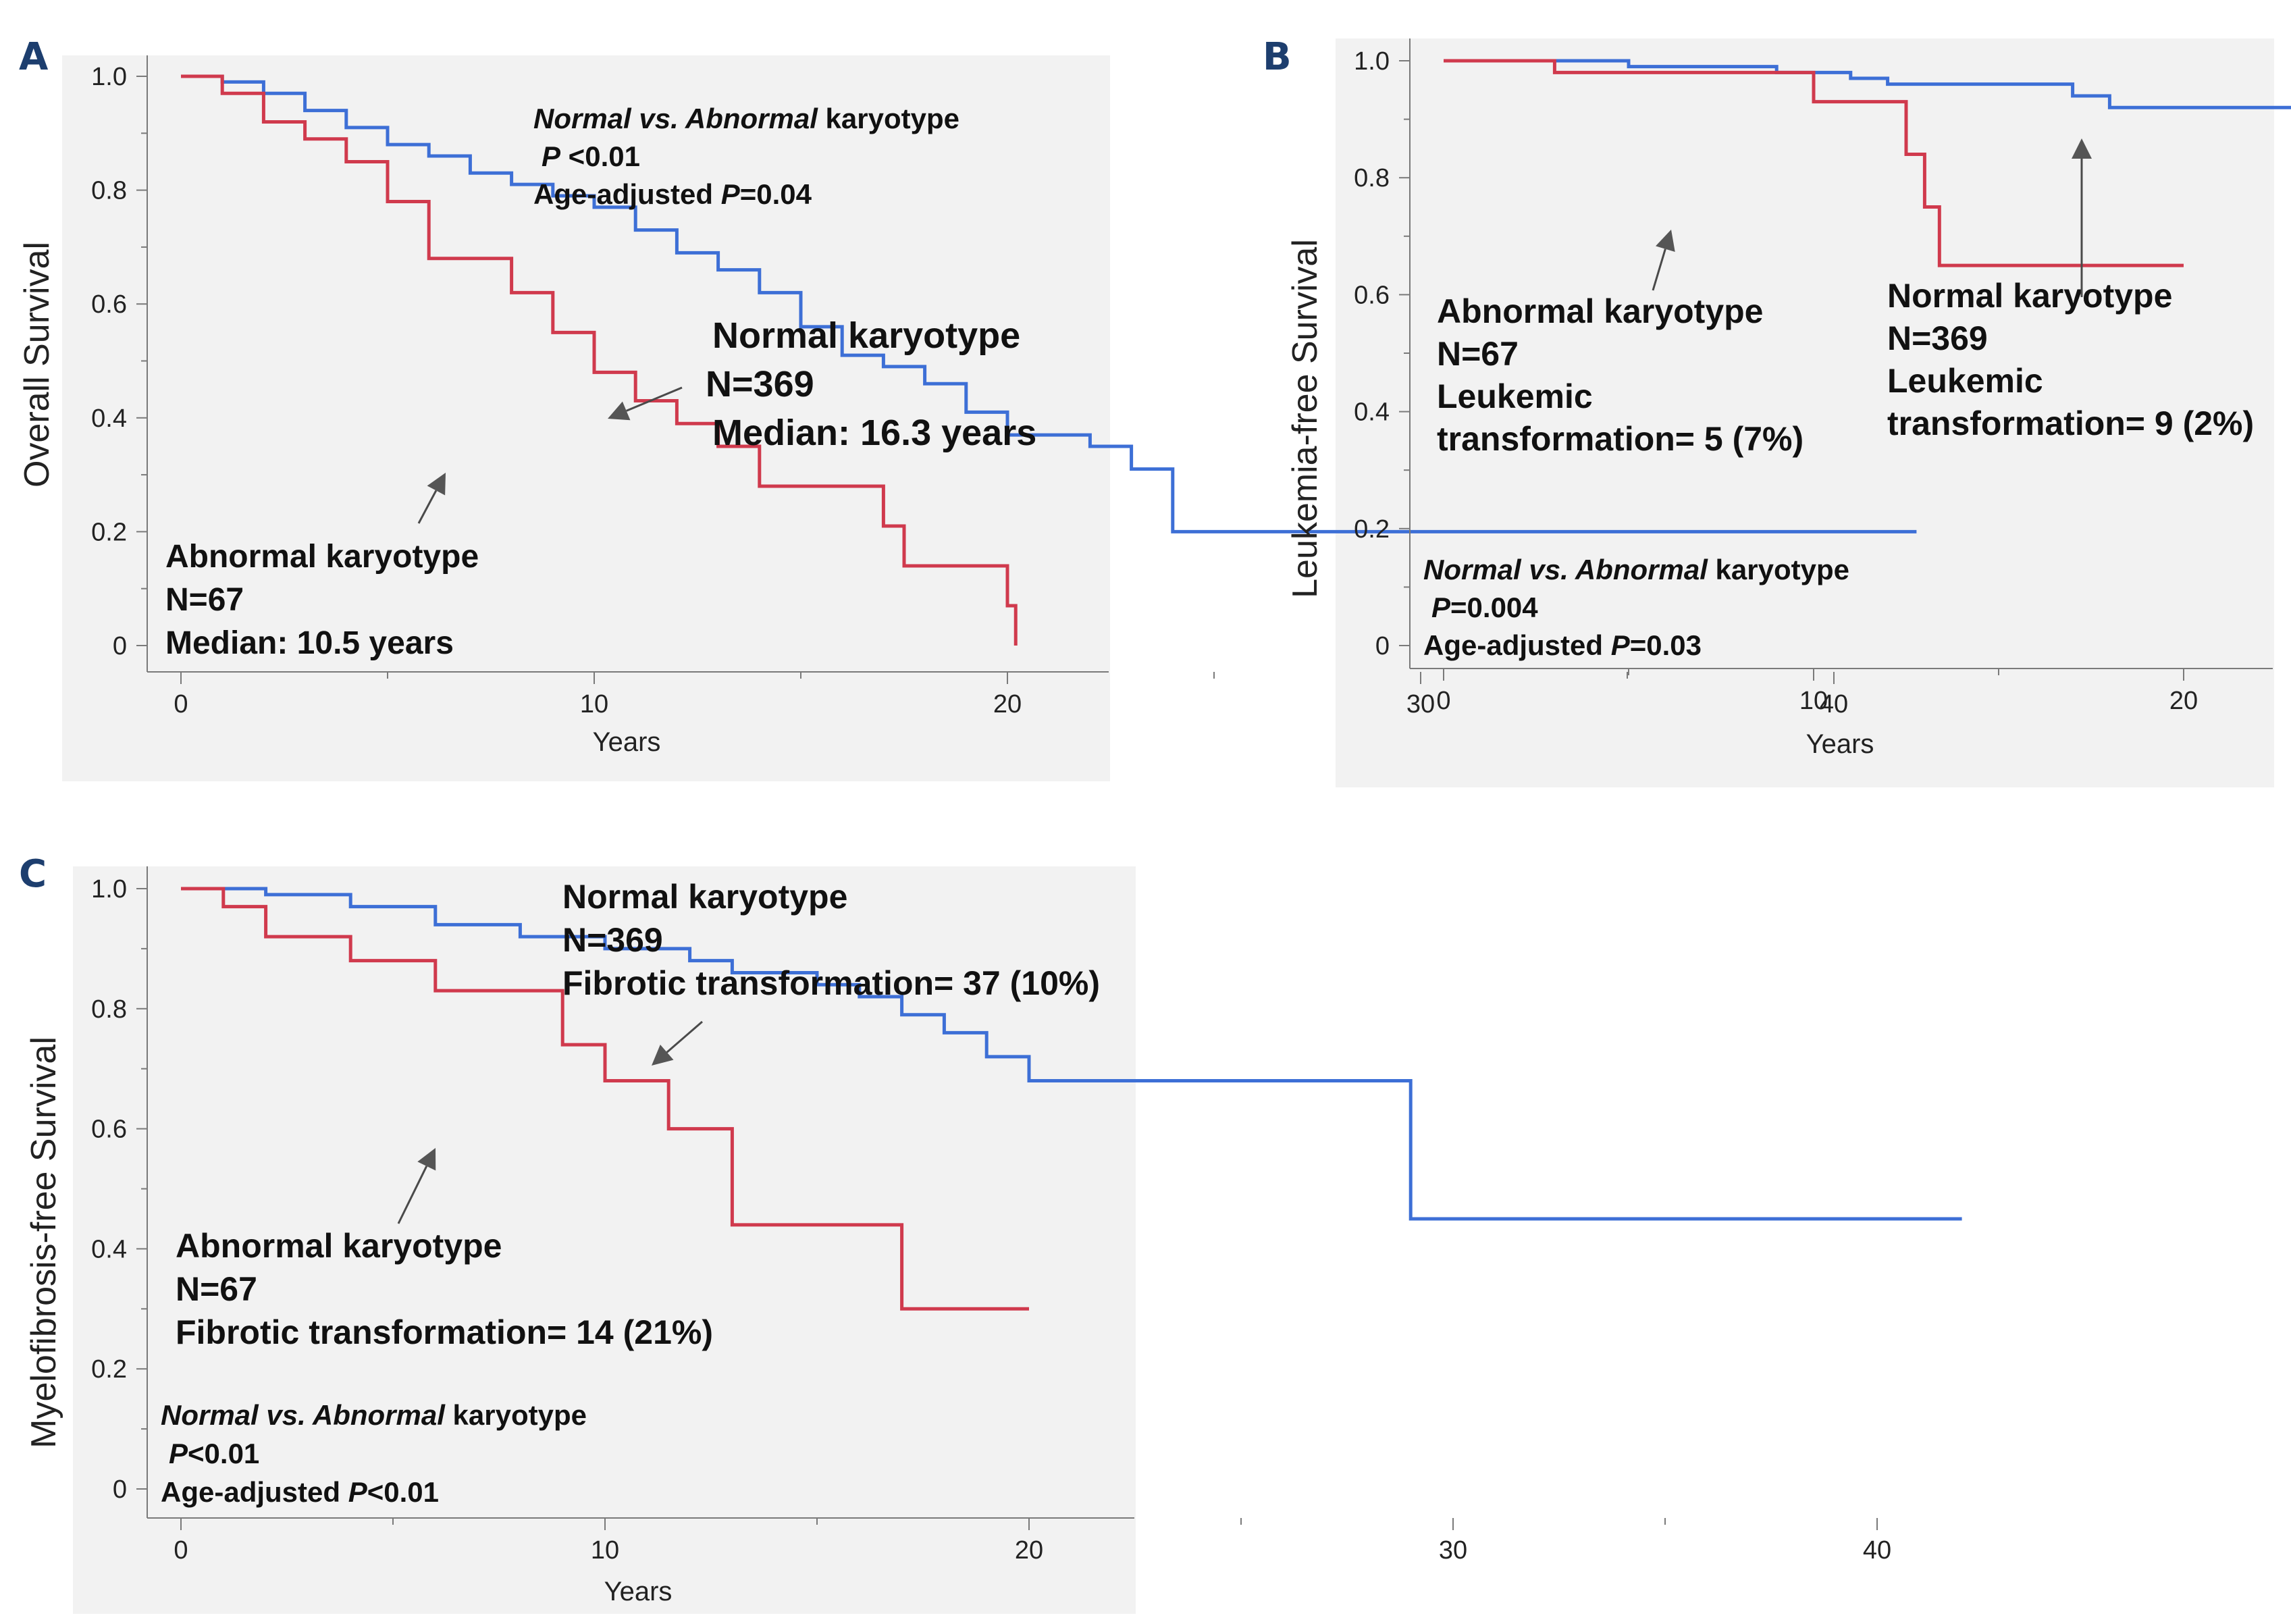  I want to click on panel-c-arrow-normal-head, so click(663, 1055).